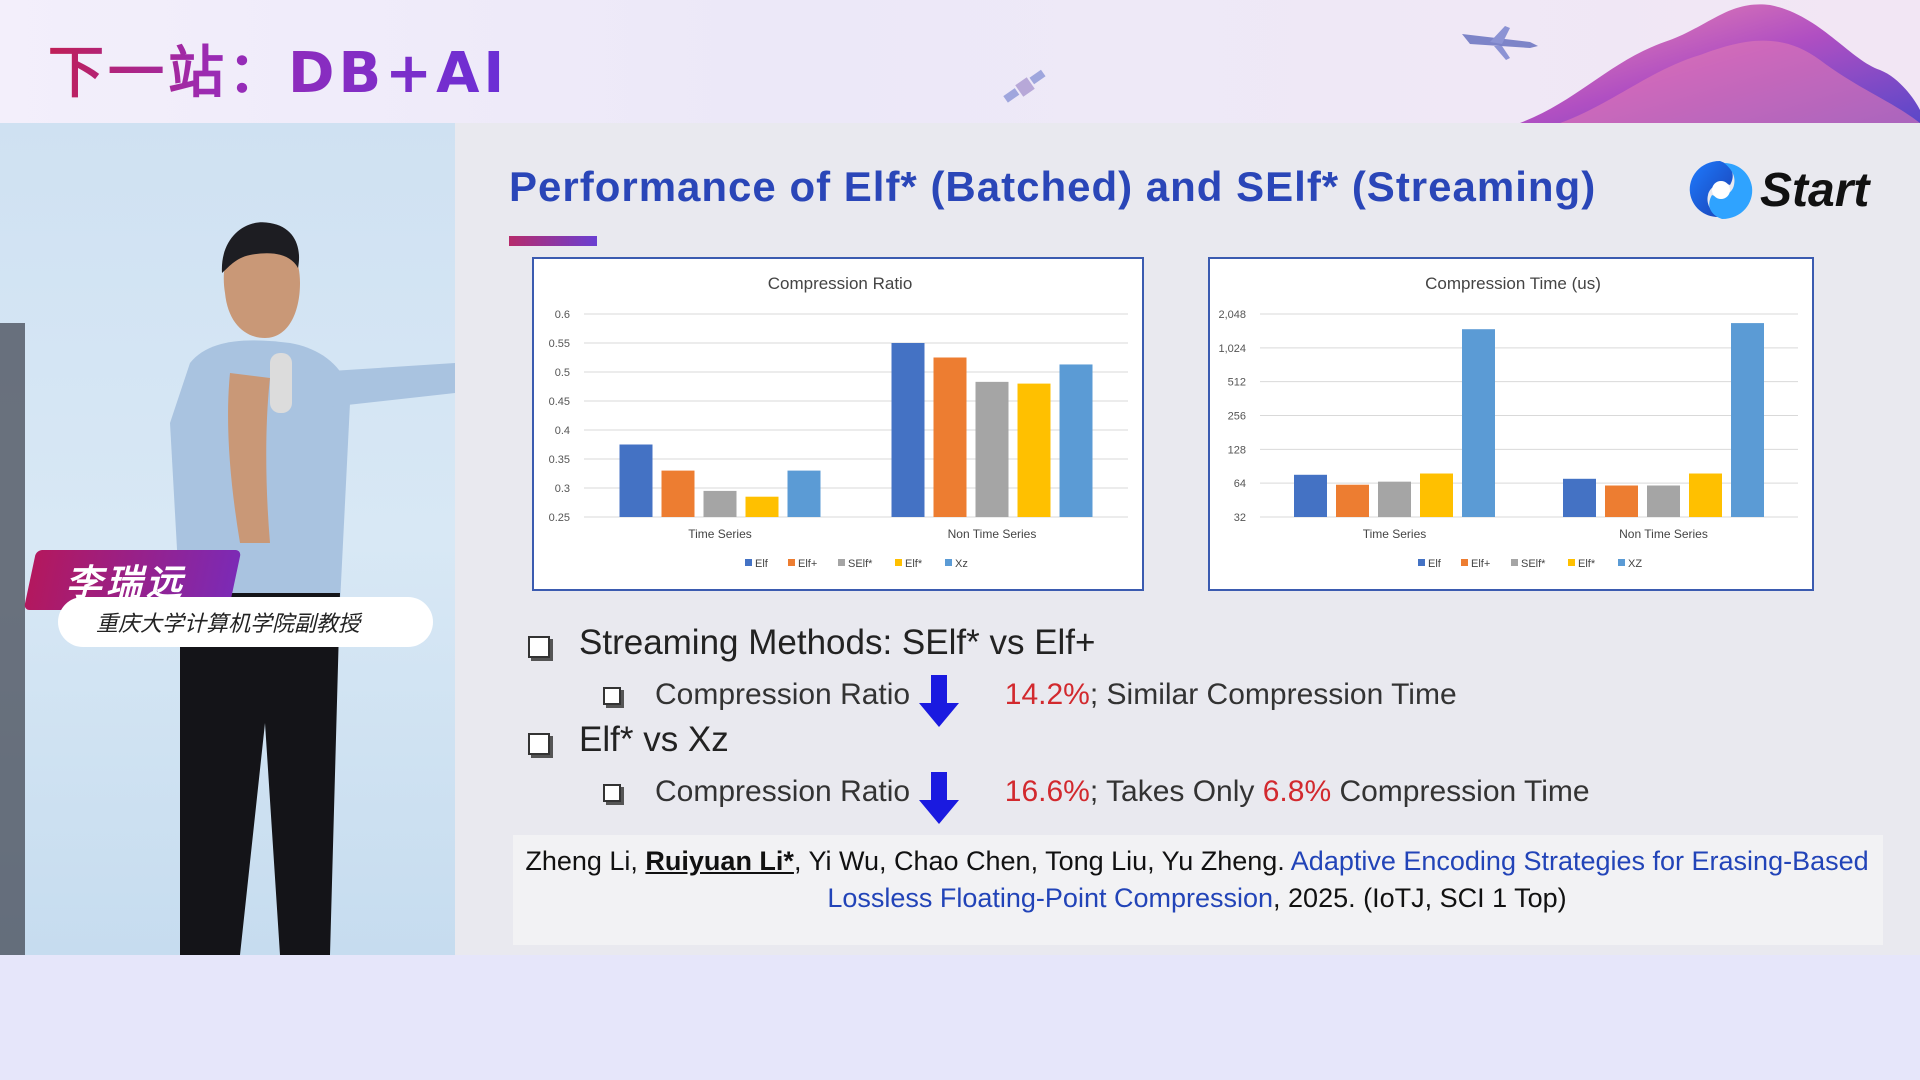 Image resolution: width=1920 pixels, height=1080 pixels. What do you see at coordinates (562, 373) in the screenshot?
I see `y-tick-label: 0.5` at bounding box center [562, 373].